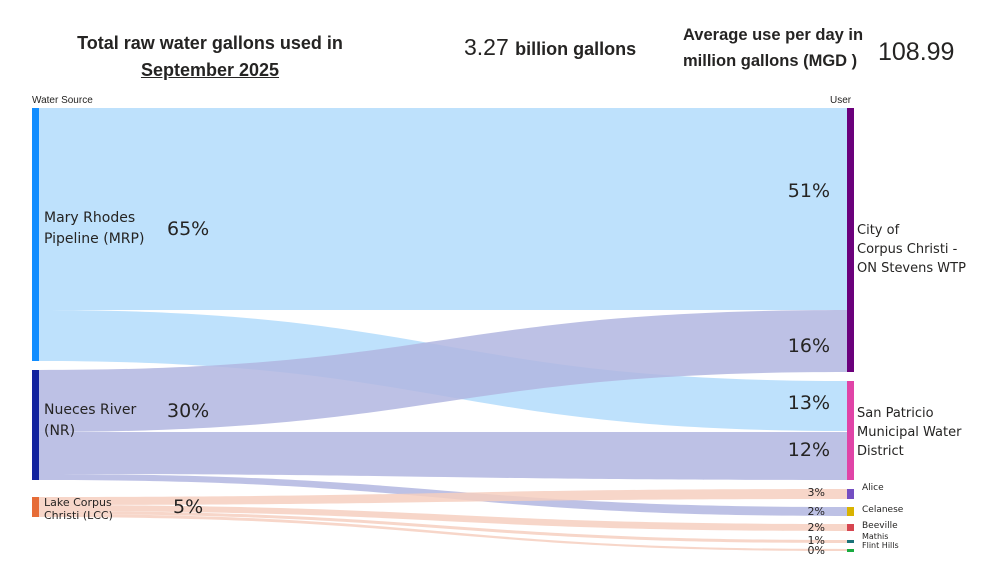 The width and height of the screenshot is (996, 576). What do you see at coordinates (880, 451) in the screenshot?
I see `target-node-label: District` at bounding box center [880, 451].